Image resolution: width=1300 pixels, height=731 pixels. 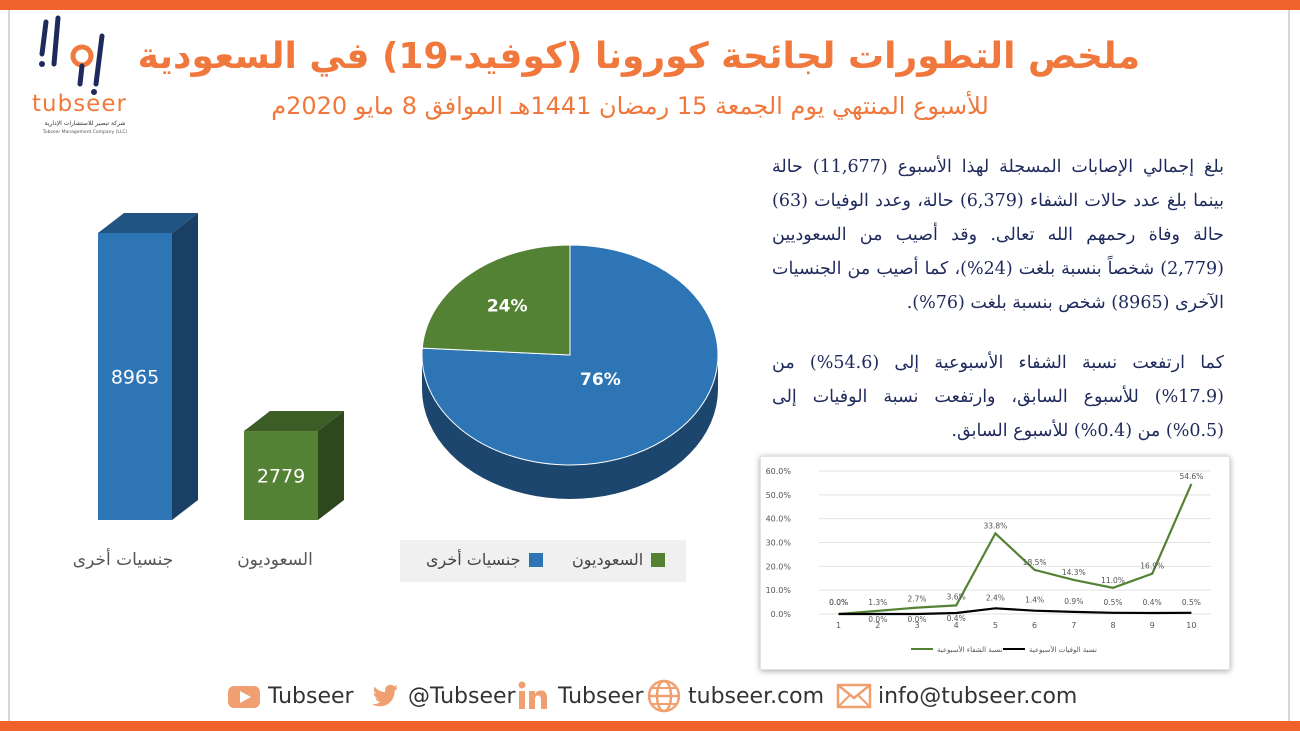 What do you see at coordinates (473, 559) in the screenshot?
I see `legend-label: جنسيات أخرى` at bounding box center [473, 559].